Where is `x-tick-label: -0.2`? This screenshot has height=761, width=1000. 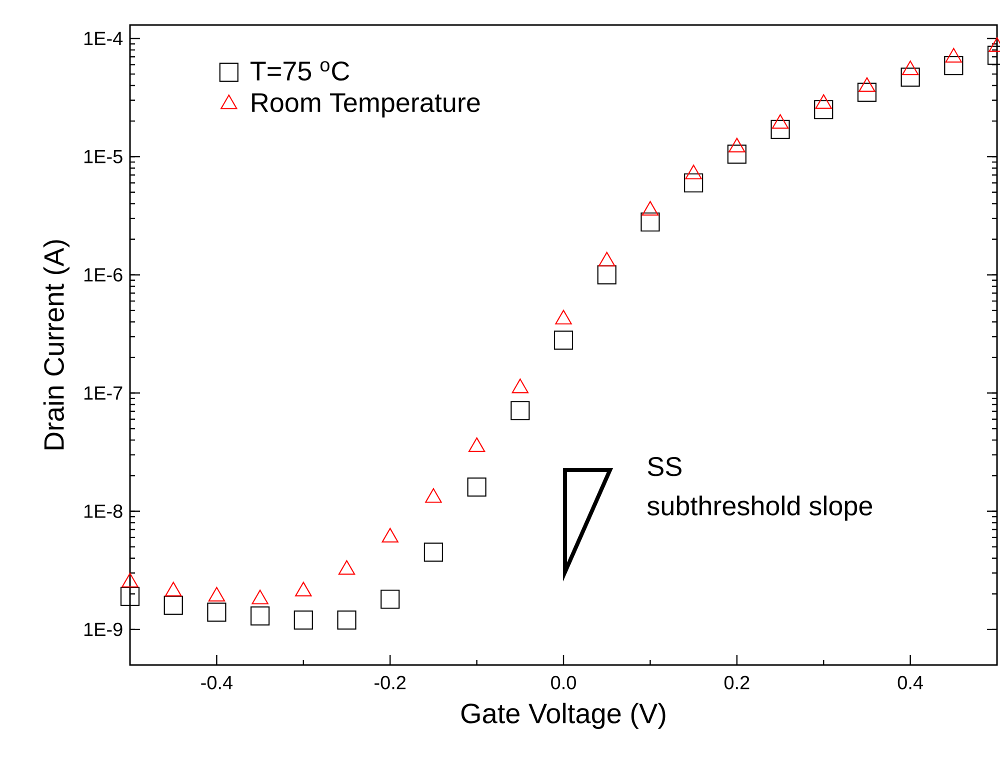
x-tick-label: -0.2 is located at coordinates (390, 683).